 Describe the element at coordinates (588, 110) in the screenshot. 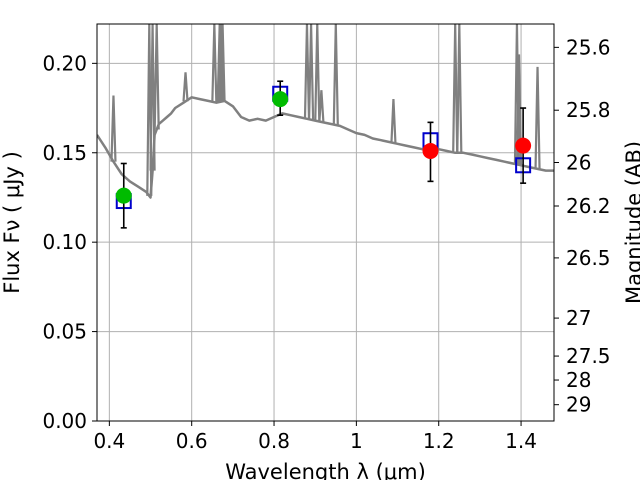

I see `y2-tick-label: 25.8` at that location.